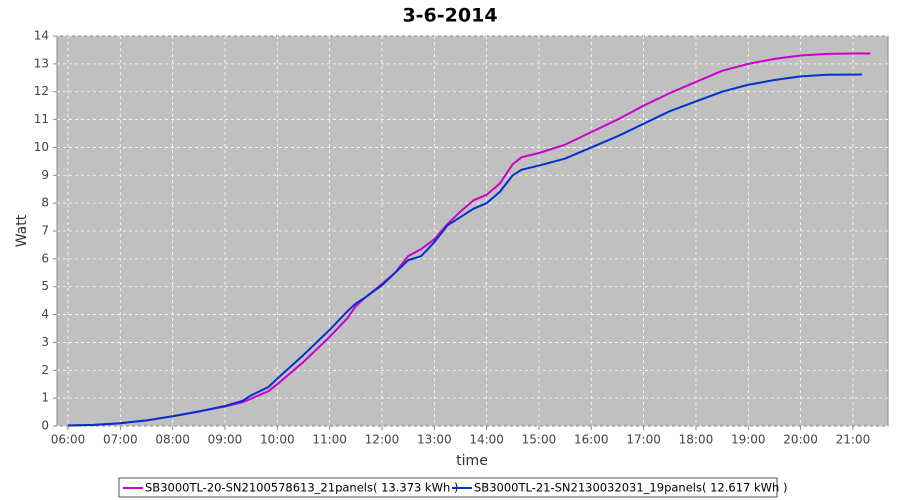 The width and height of the screenshot is (900, 500). What do you see at coordinates (45, 342) in the screenshot?
I see `y-tick-label: 3` at bounding box center [45, 342].